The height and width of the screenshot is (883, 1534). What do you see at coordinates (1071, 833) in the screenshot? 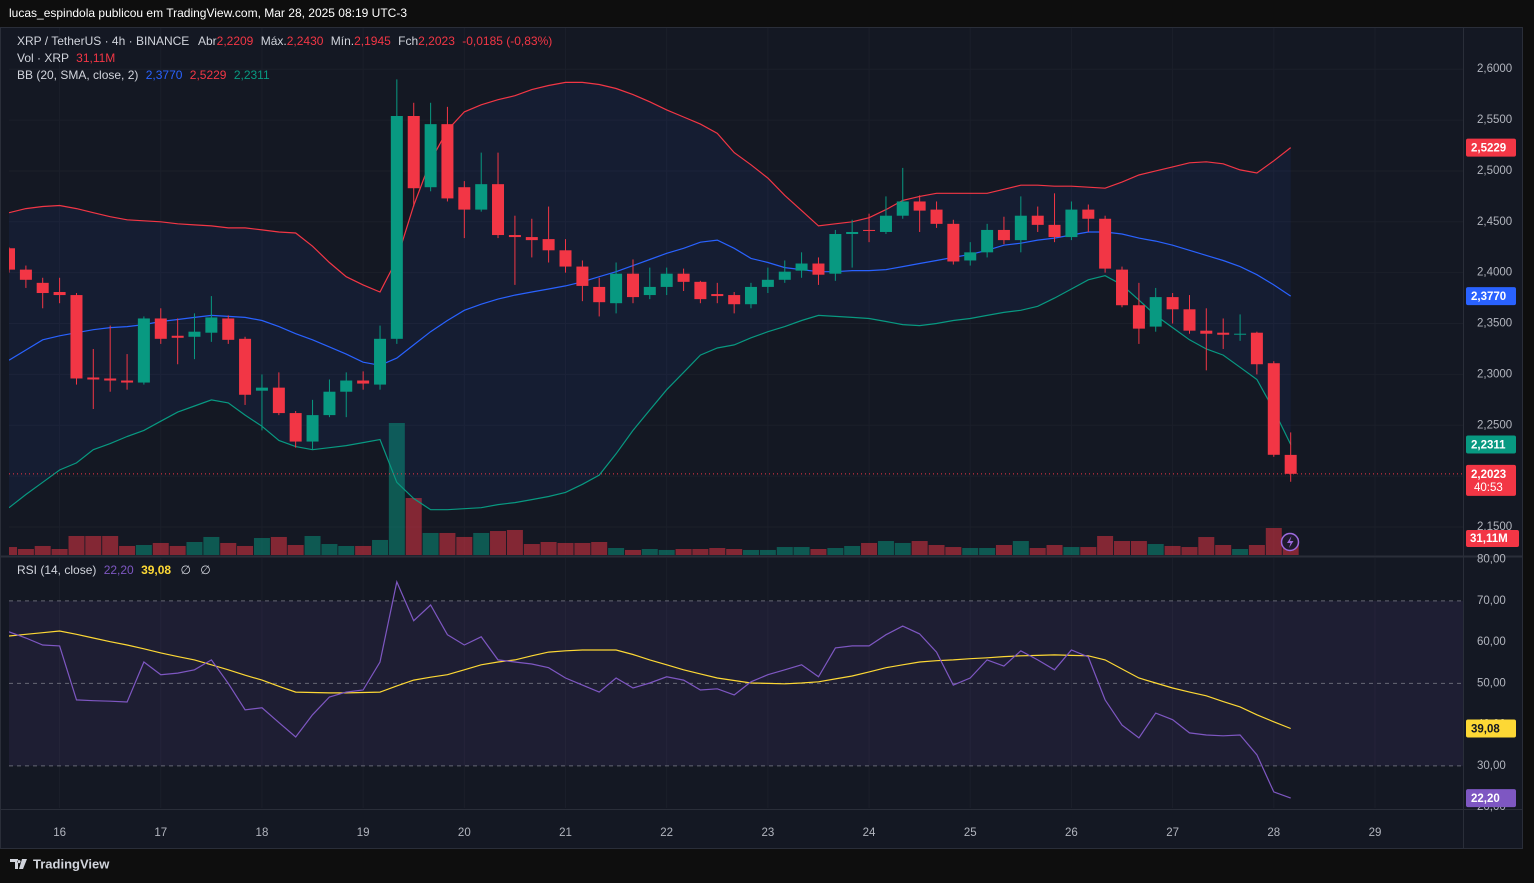
I see `x-tick-label: 26` at bounding box center [1071, 833].